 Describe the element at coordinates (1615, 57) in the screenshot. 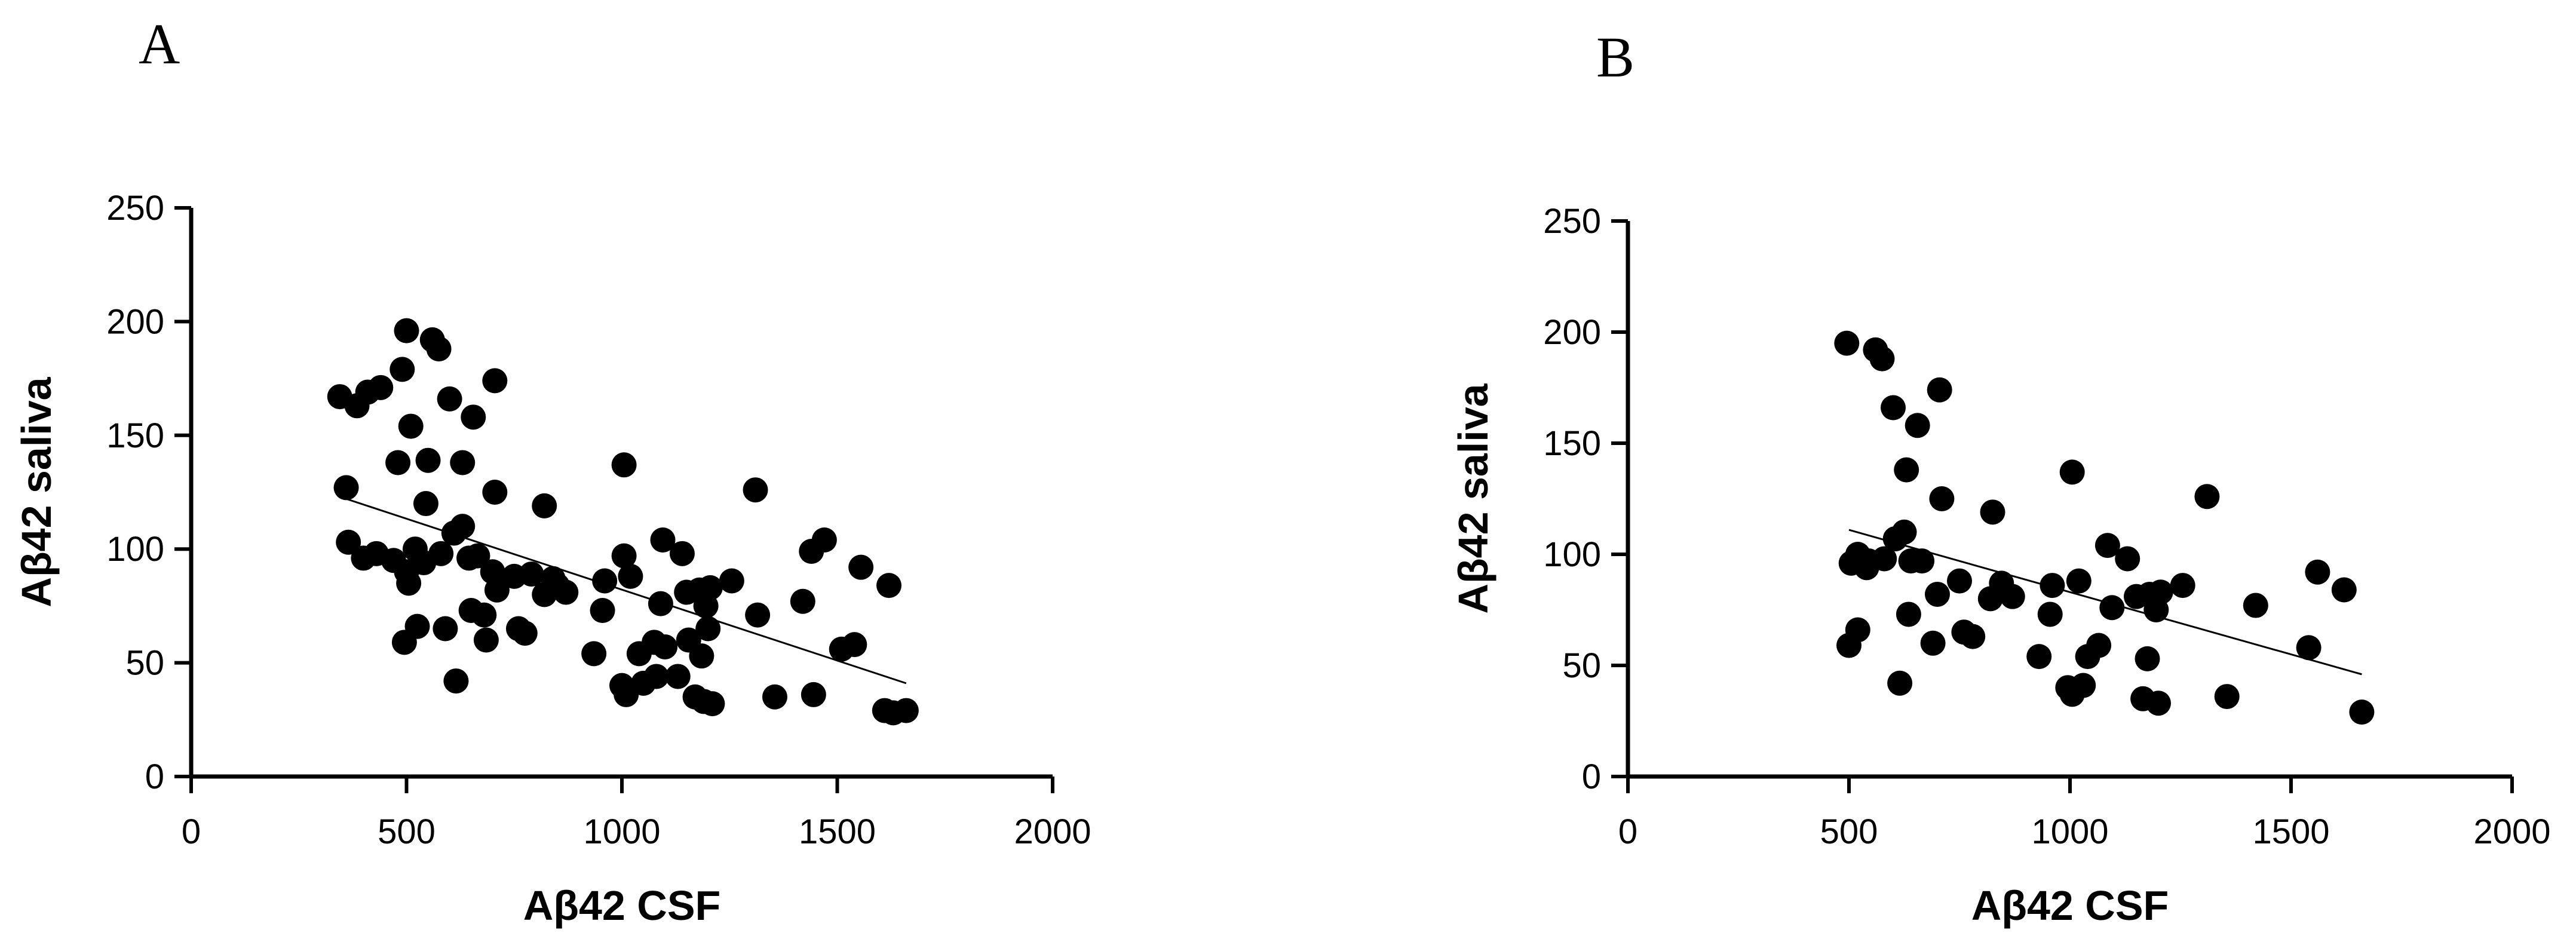

I see `panel-b-label: B` at that location.